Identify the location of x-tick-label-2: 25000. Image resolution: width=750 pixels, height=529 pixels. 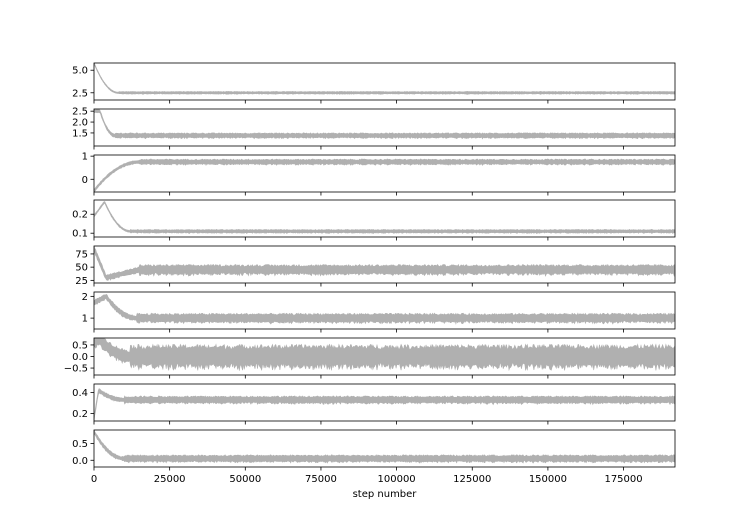
(170, 479).